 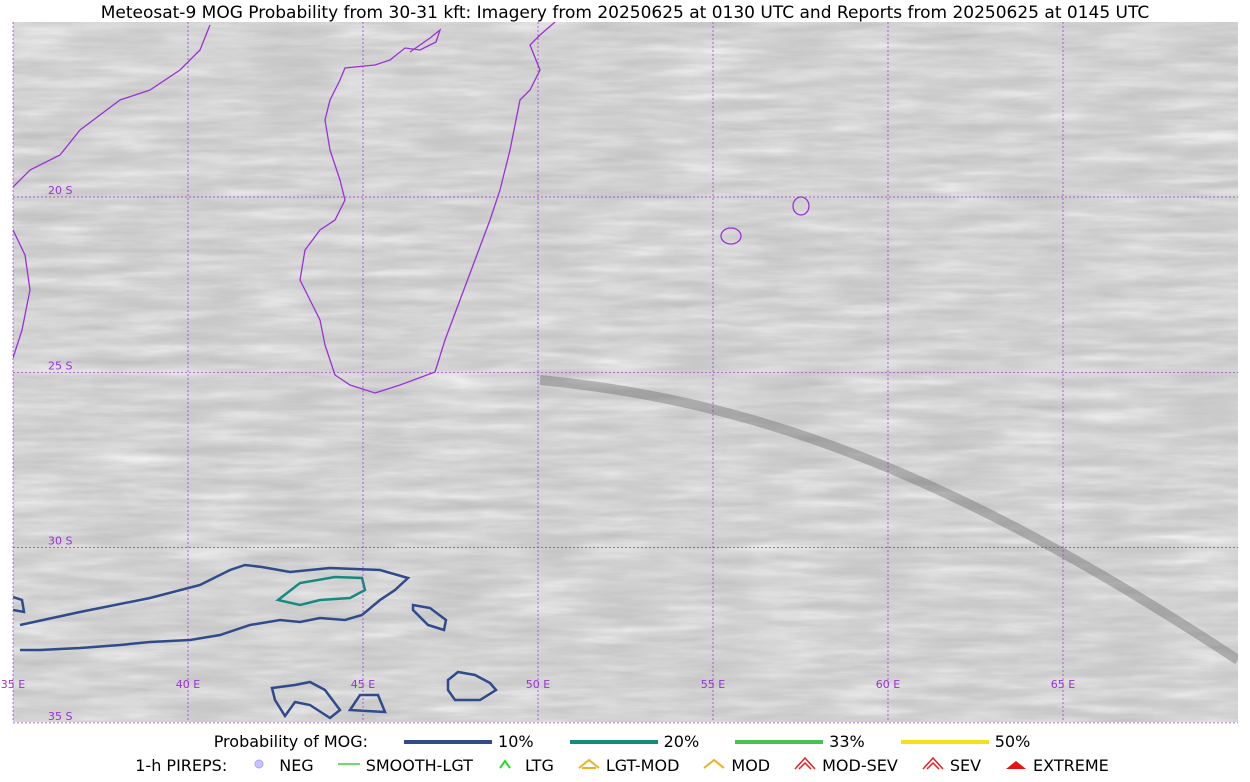 What do you see at coordinates (860, 765) in the screenshot?
I see `legend-label: MOD-SEV` at bounding box center [860, 765].